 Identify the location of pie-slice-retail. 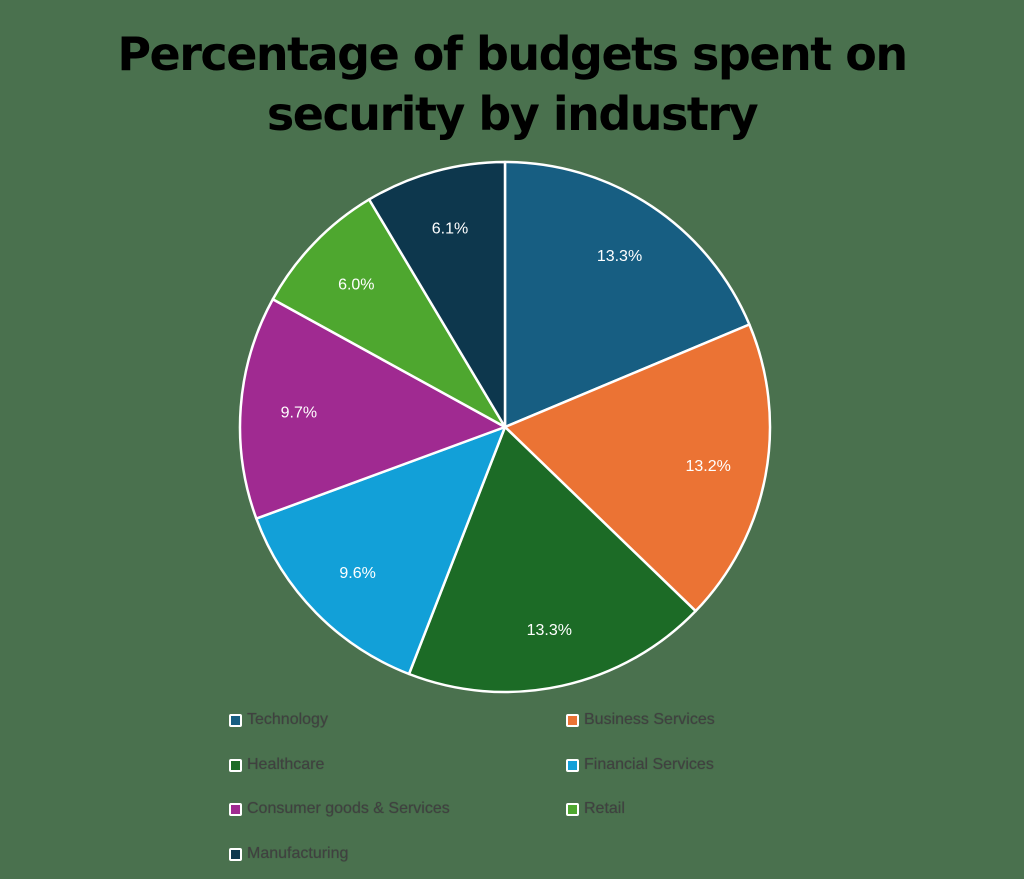
(389, 313).